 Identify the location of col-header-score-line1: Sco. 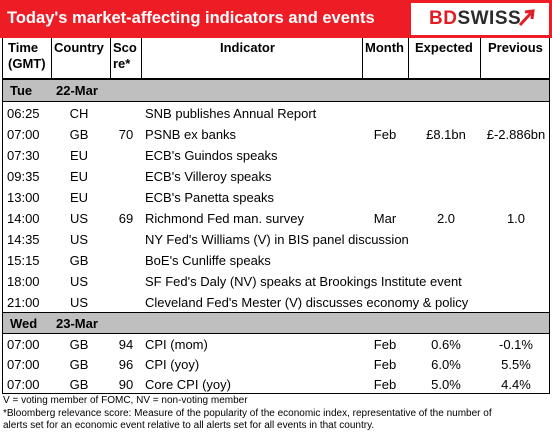
(125, 47).